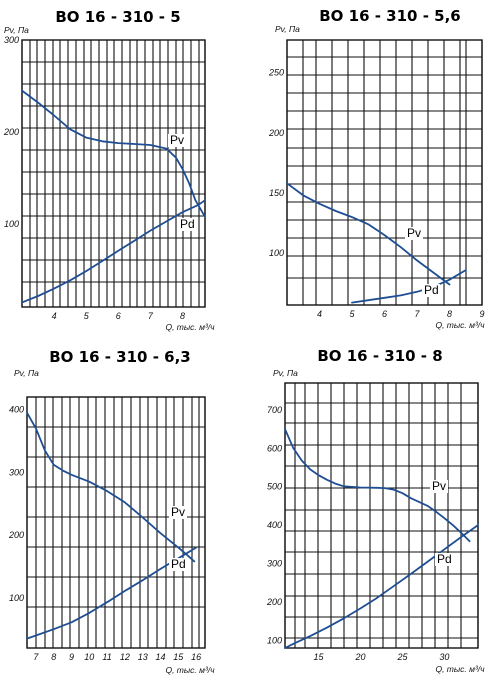  Describe the element at coordinates (274, 410) in the screenshot. I see `y-tick-label: 700` at that location.